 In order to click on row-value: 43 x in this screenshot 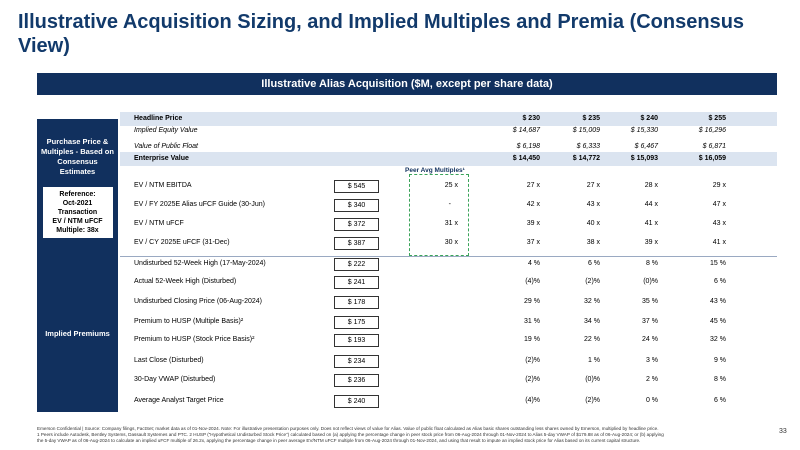, I will do `click(719, 223)`.